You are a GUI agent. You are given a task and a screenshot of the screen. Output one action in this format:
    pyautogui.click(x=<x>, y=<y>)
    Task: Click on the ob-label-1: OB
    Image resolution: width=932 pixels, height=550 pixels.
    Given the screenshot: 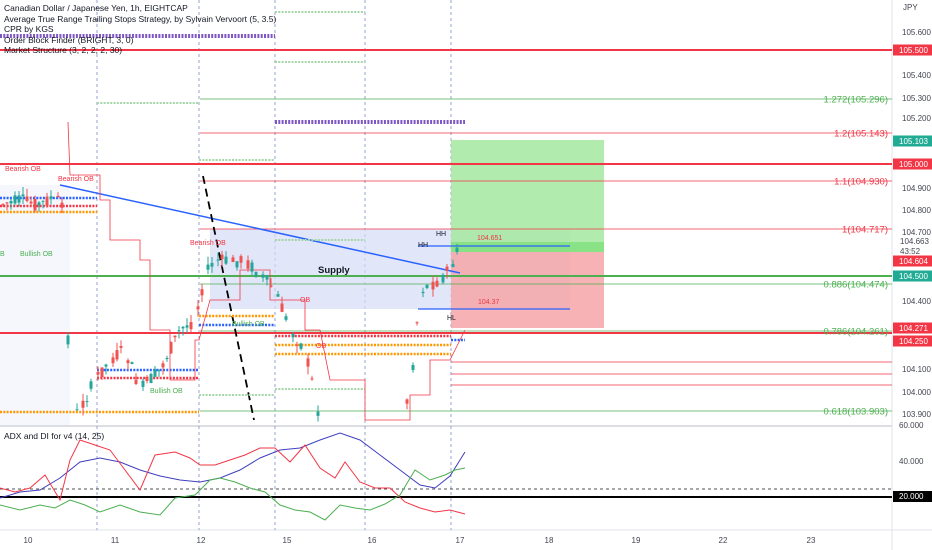 What is the action you would take?
    pyautogui.click(x=305, y=300)
    